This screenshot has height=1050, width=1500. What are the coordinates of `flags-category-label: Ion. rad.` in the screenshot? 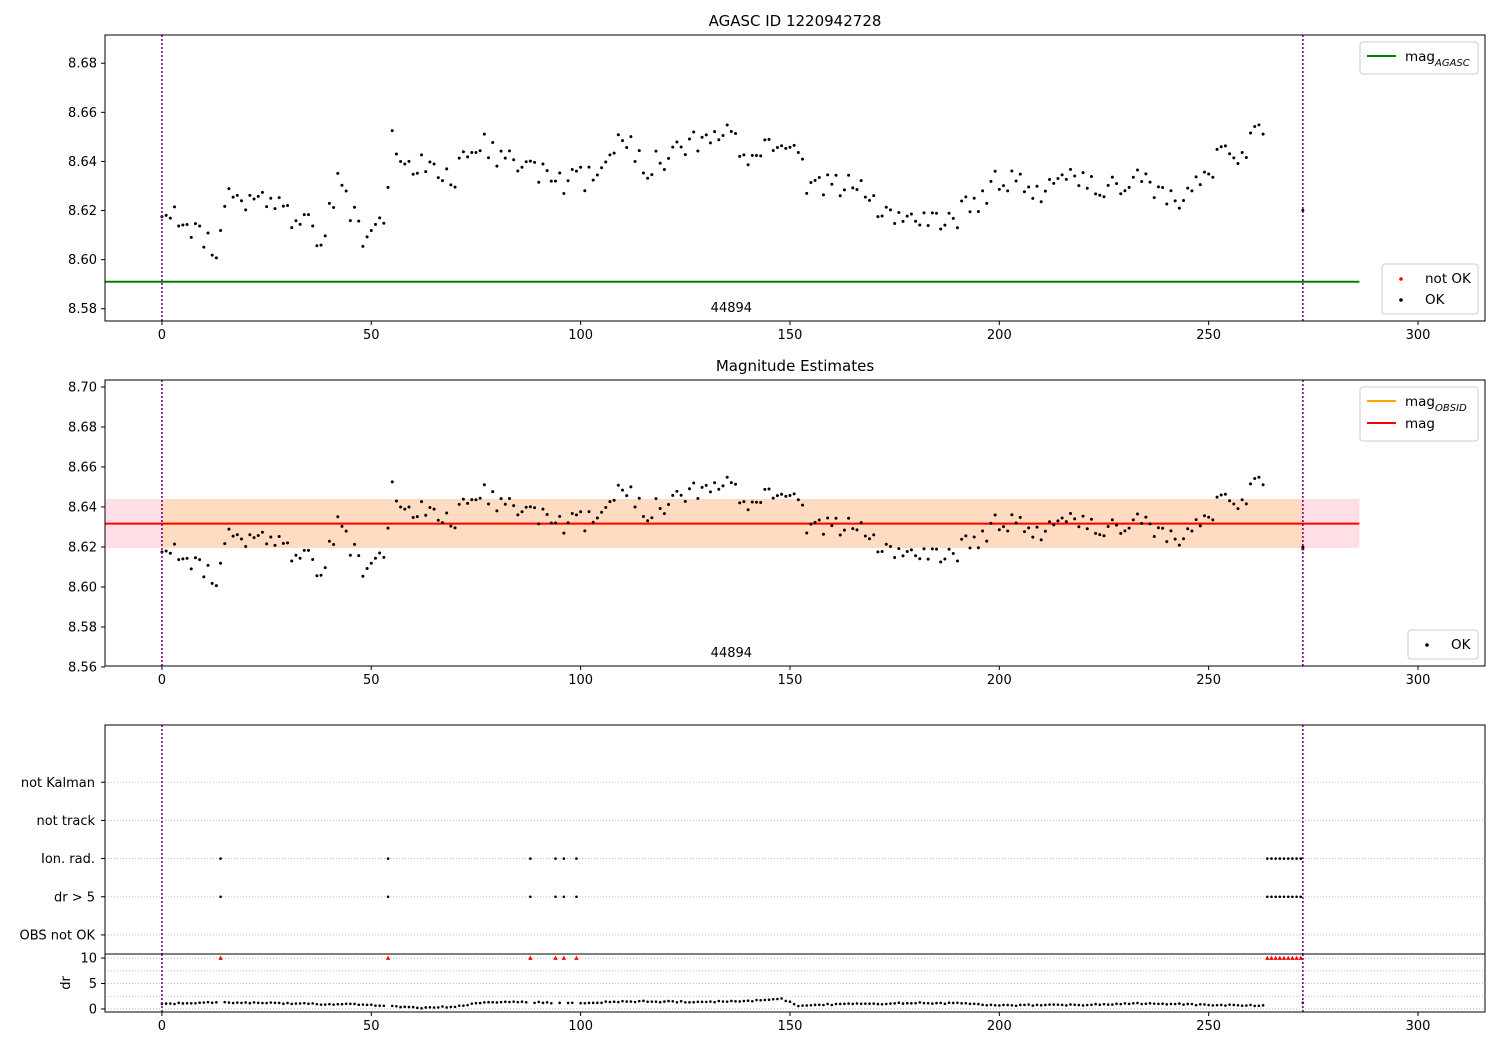 It's located at (68, 859).